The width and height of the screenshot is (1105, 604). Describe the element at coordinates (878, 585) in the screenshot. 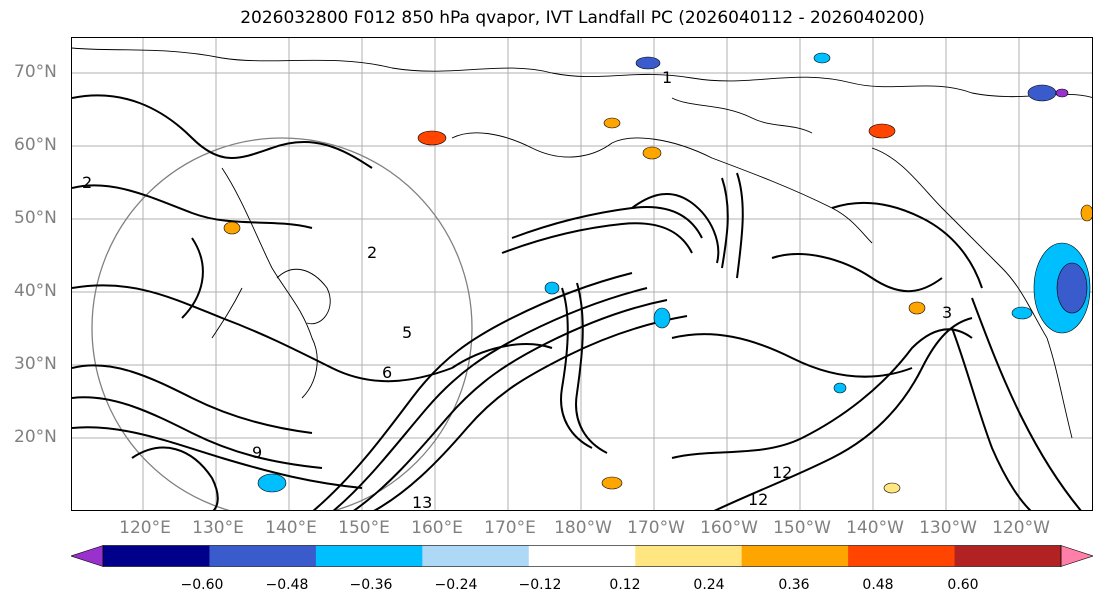

I see `colorbar-tick: 0.48` at that location.